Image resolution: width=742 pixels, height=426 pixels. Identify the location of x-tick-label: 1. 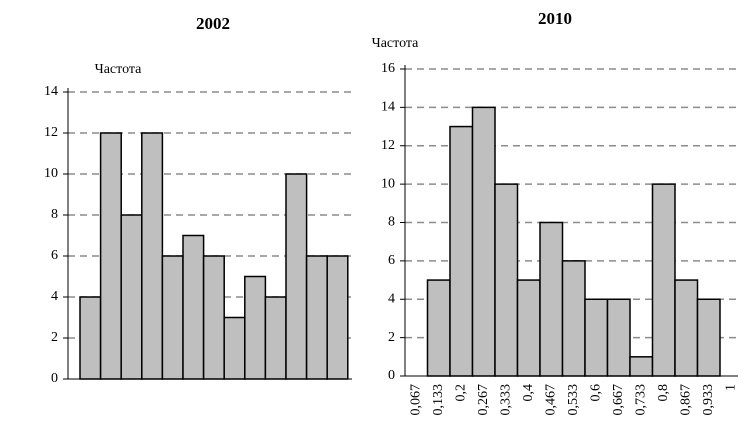
(730, 387).